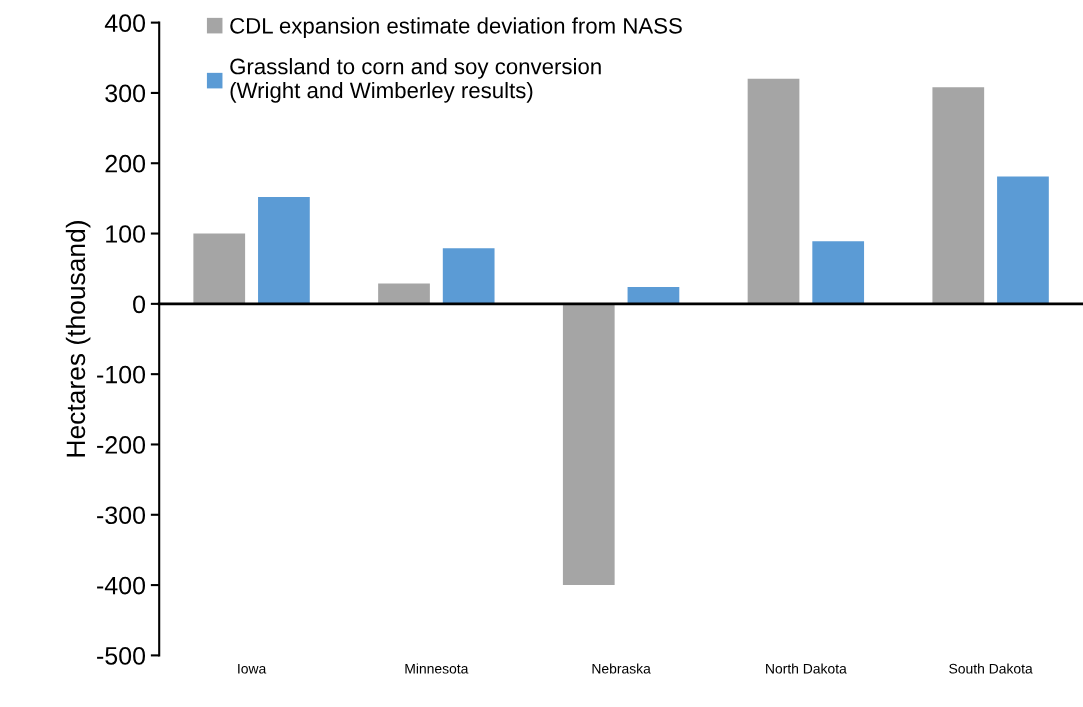  I want to click on y-tick-label: -400, so click(121, 585).